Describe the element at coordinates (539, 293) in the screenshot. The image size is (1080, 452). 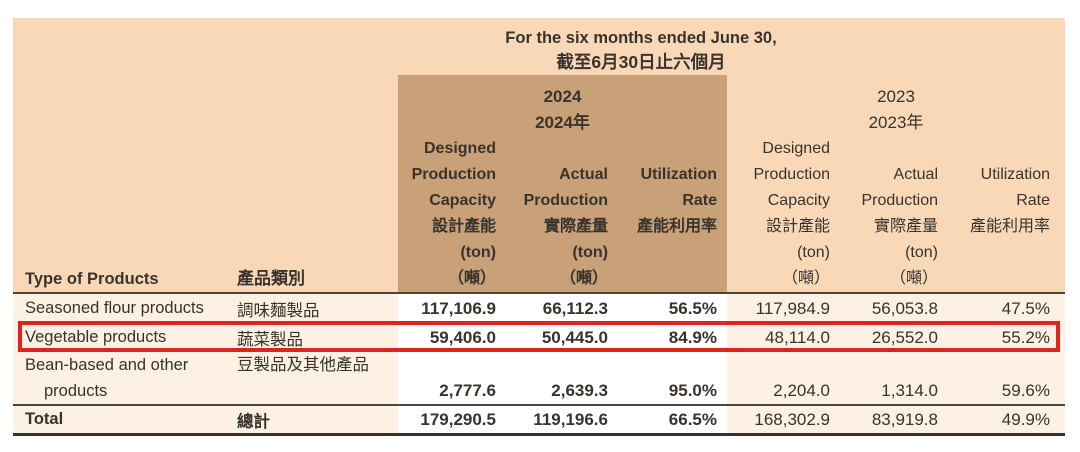
I see `header-divider-line` at that location.